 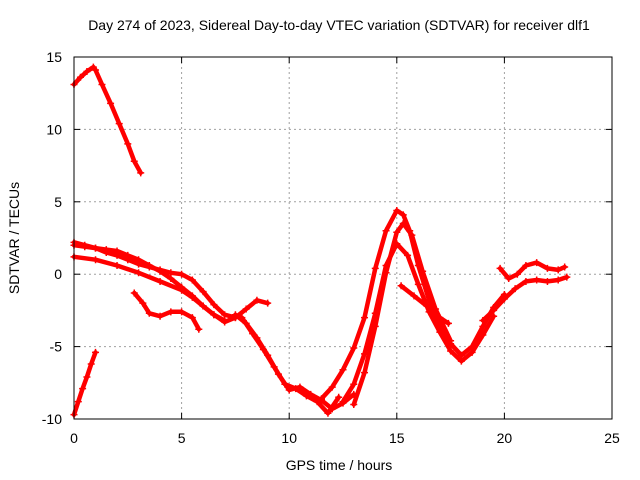 What do you see at coordinates (182, 438) in the screenshot?
I see `x-tick-label: 5` at bounding box center [182, 438].